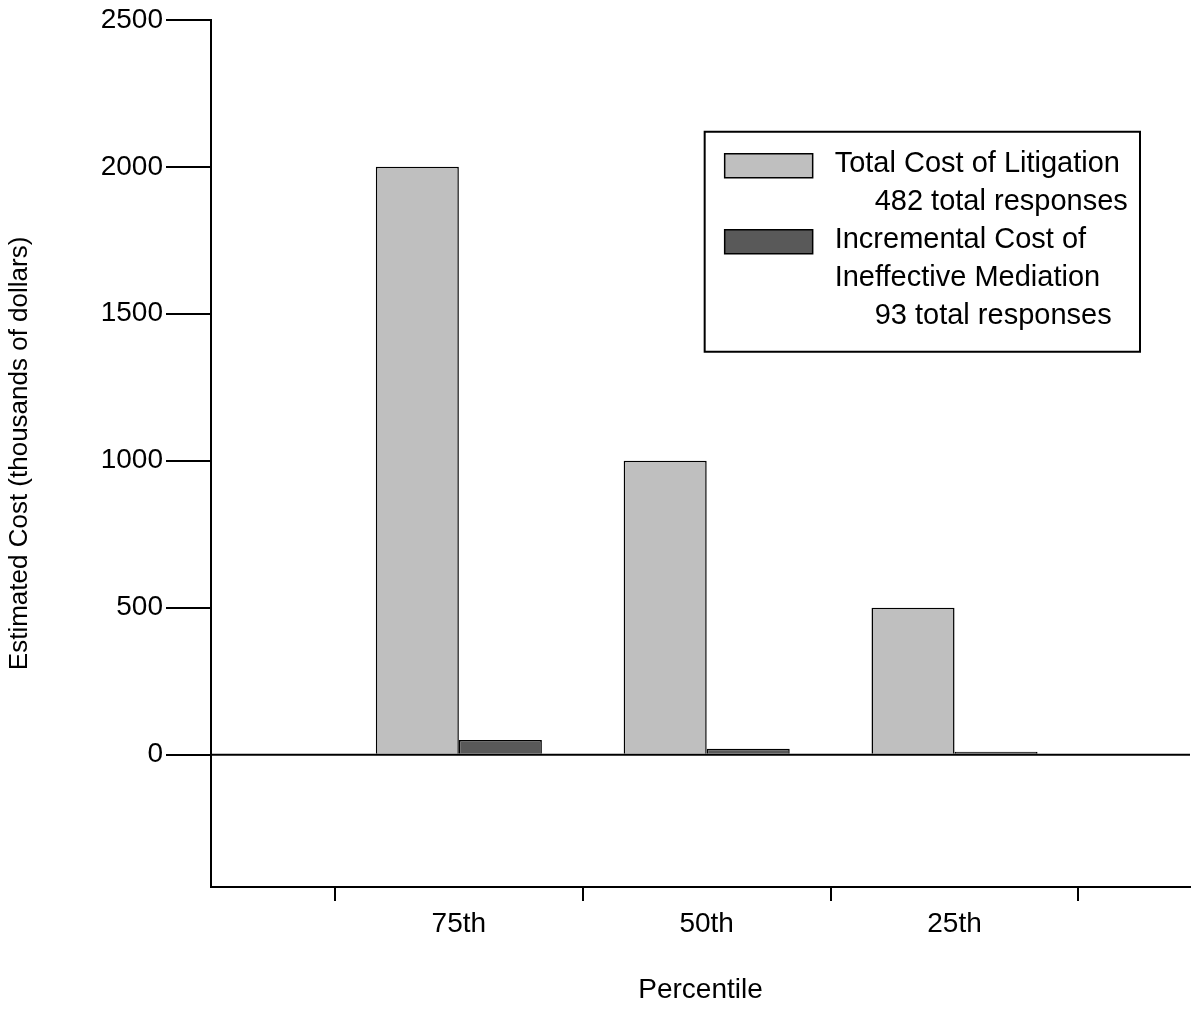 The height and width of the screenshot is (1011, 1194). Describe the element at coordinates (981, 181) in the screenshot. I see `legend-label: Total Cost of Litigation 482 total responses` at that location.